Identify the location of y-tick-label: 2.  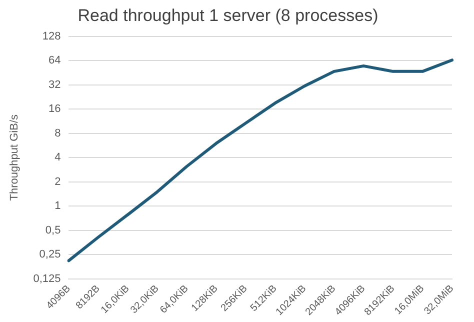
(57, 182).